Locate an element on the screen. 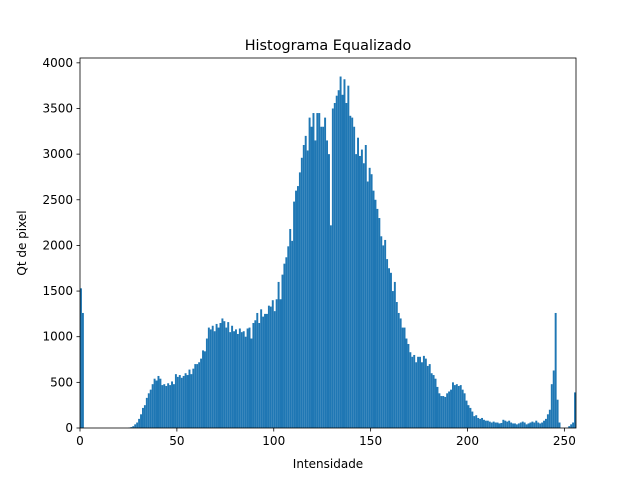  y-tick-label: 1000 is located at coordinates (57, 337).